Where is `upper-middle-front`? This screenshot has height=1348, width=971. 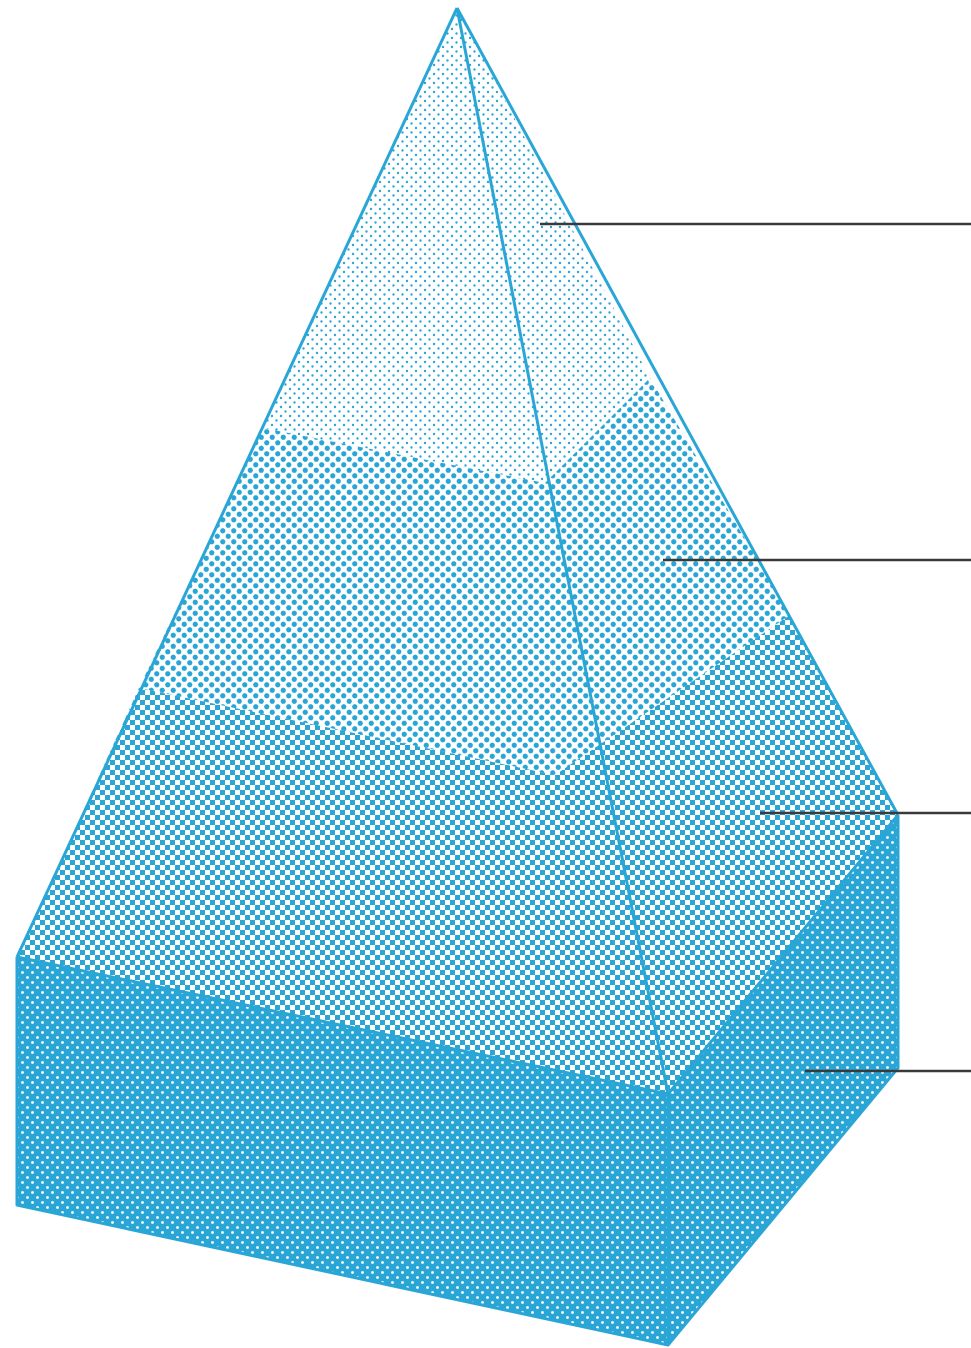 upper-middle-front is located at coordinates (347, 601).